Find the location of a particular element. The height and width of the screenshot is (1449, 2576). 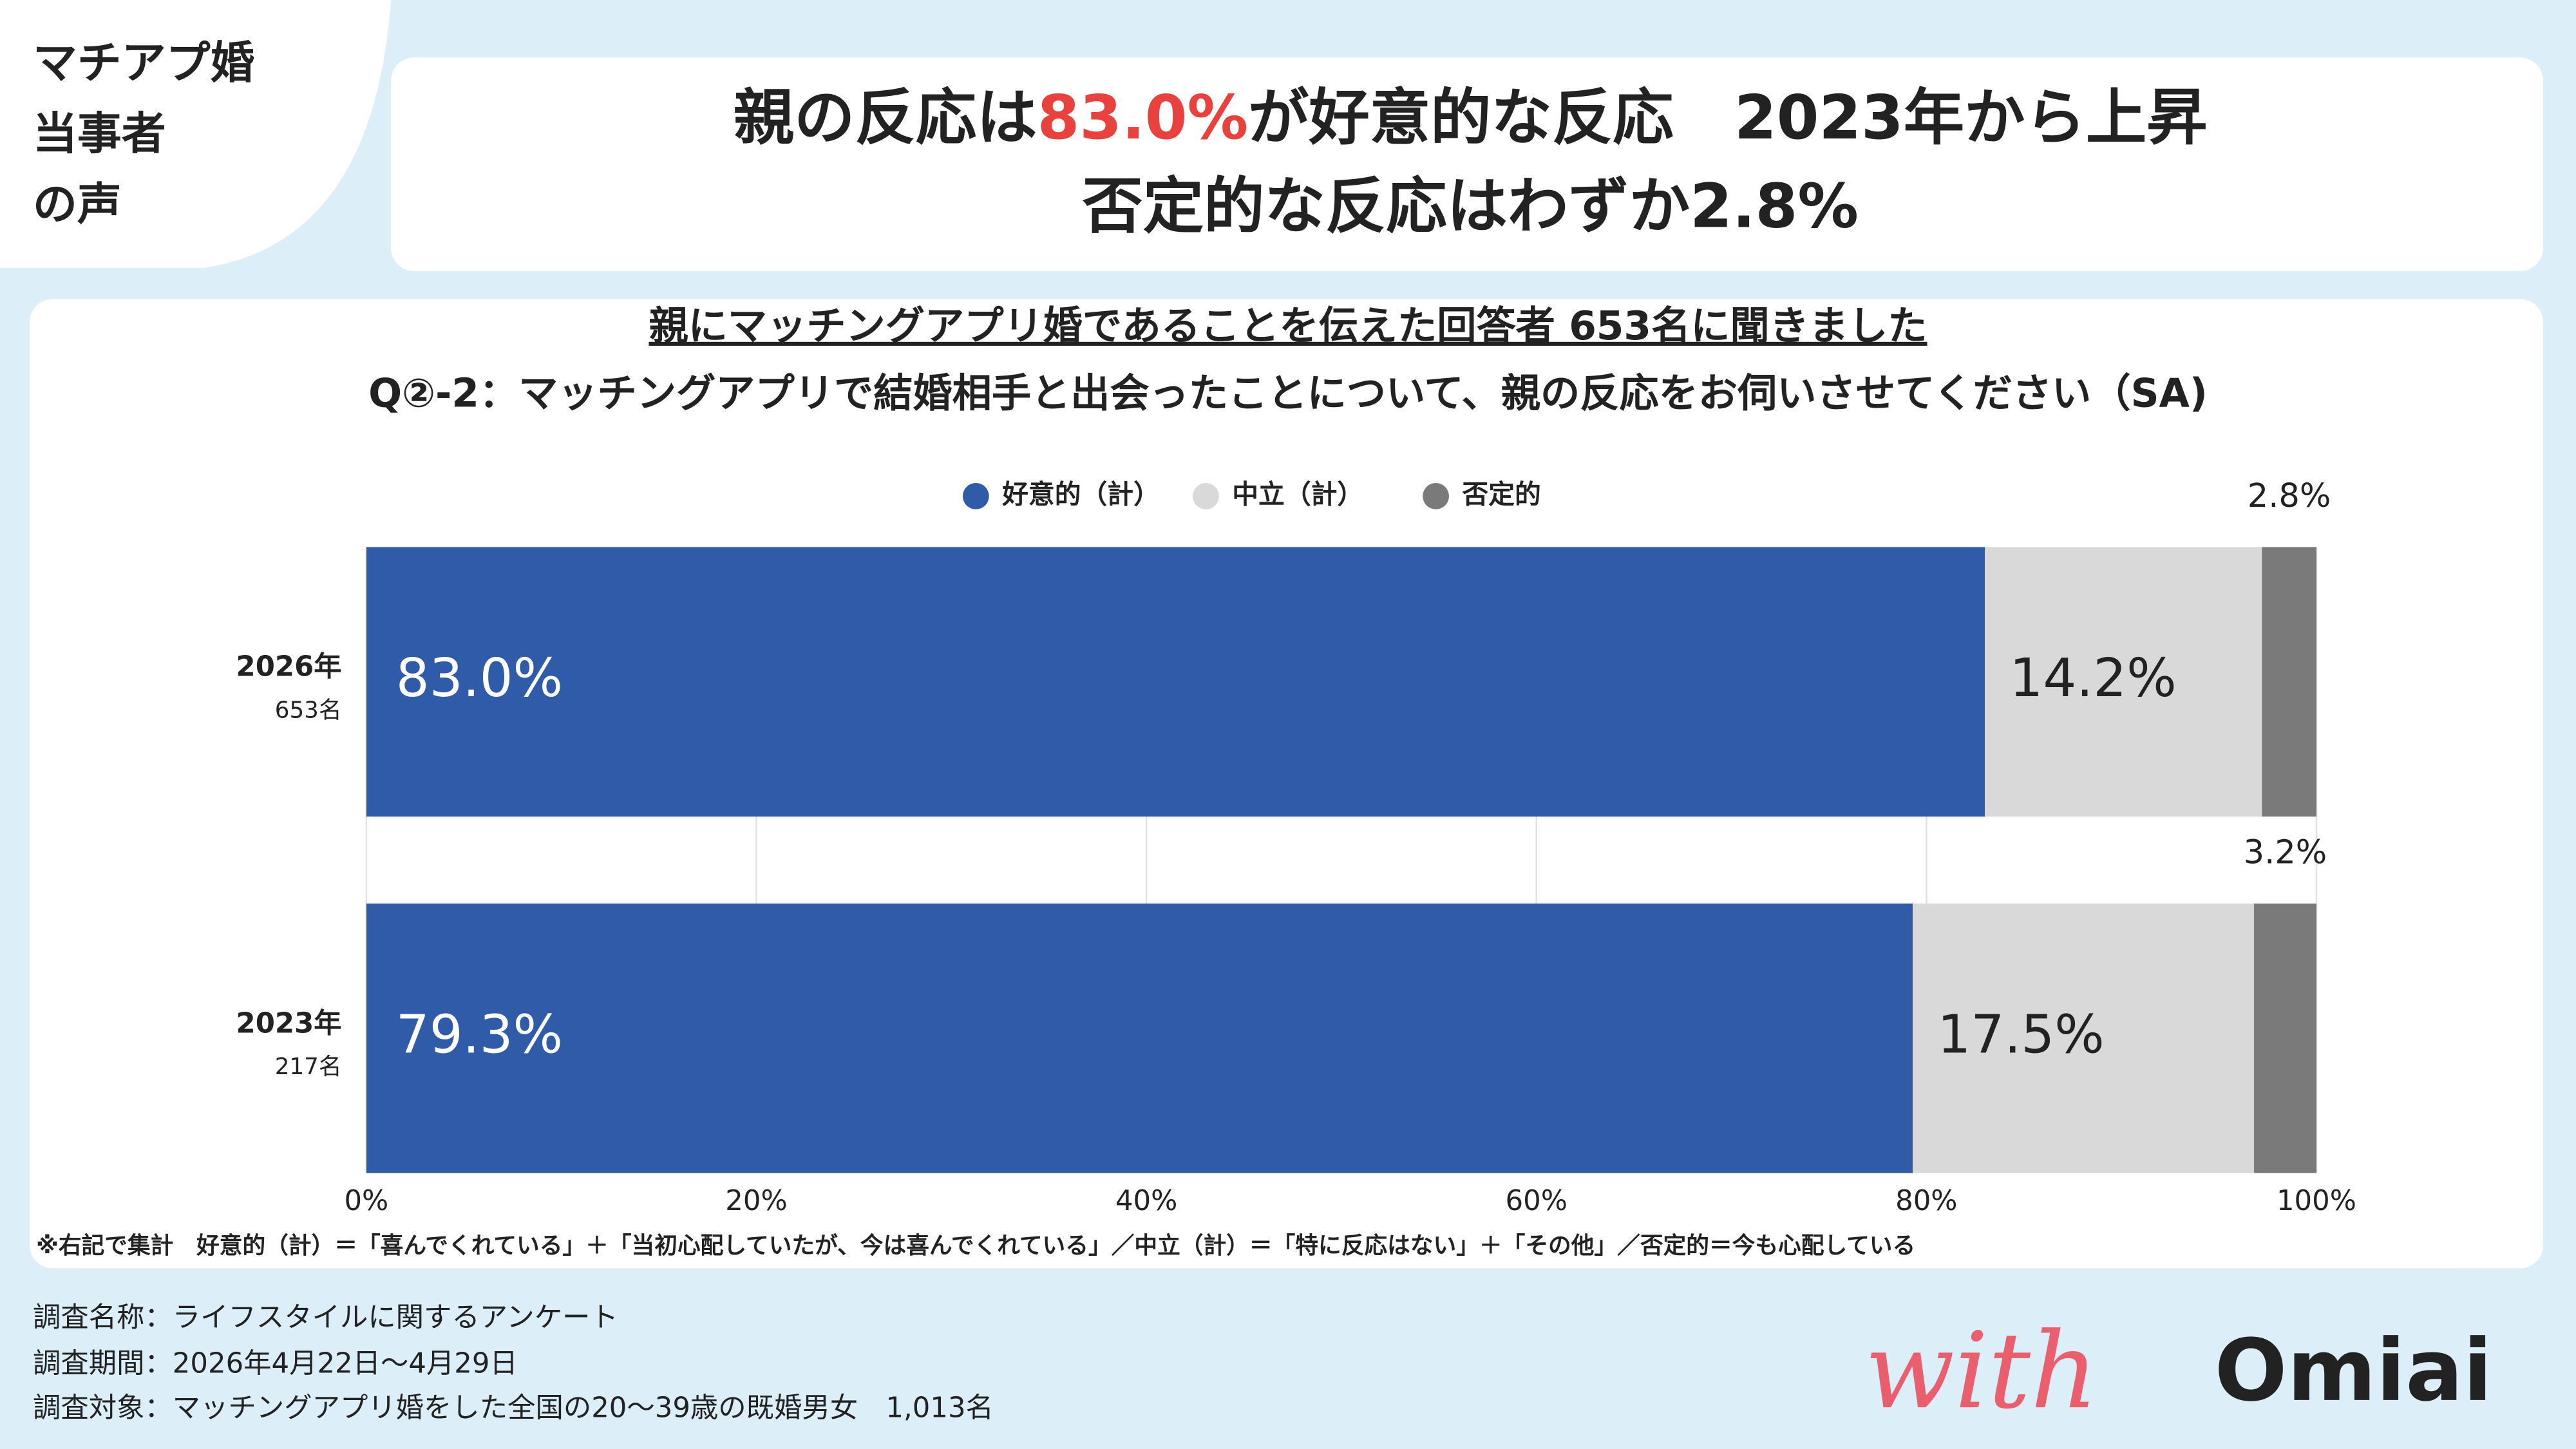

headline: 否定的な反応はわずか2.8% is located at coordinates (1470, 207).